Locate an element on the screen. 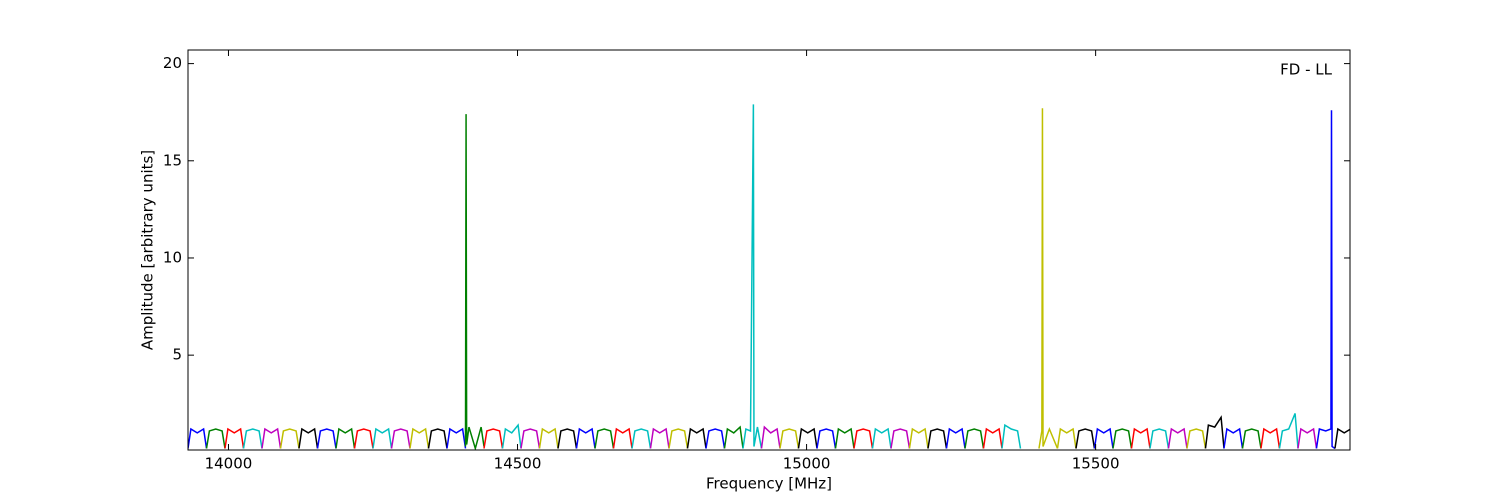  y-tick-label: 5 is located at coordinates (177, 355).